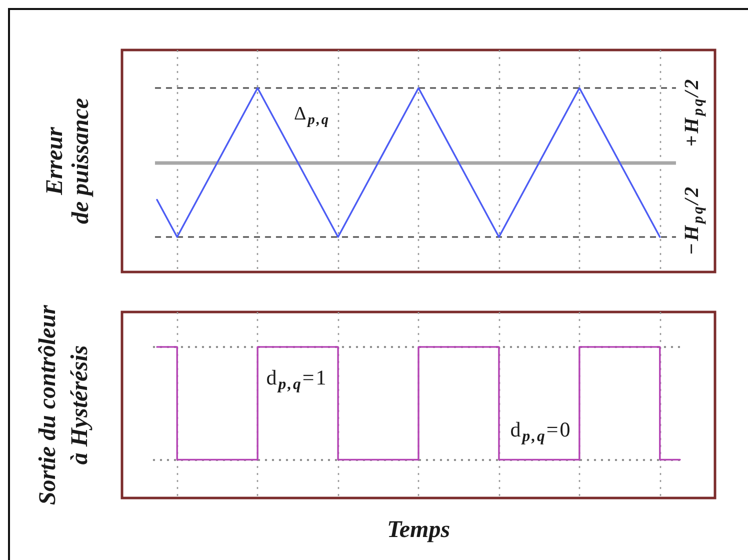 The image size is (748, 560). I want to click on annotation: d$_{p,q}$=1, so click(297, 379).